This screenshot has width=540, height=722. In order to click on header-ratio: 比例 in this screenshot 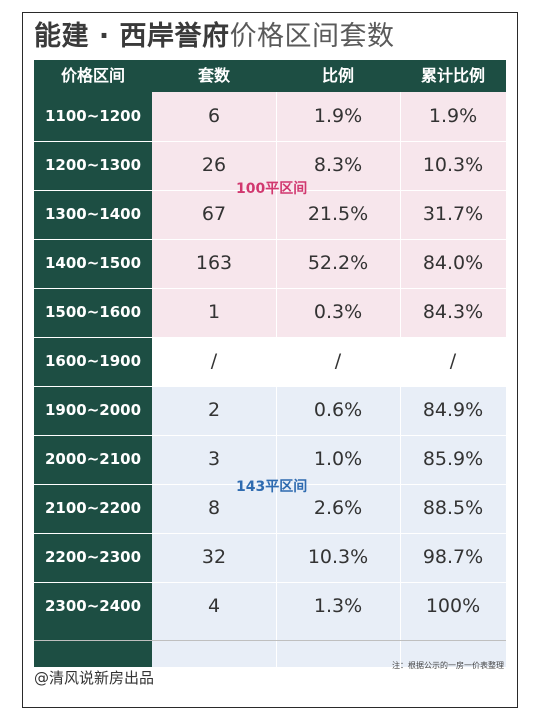, I will do `click(337, 75)`.